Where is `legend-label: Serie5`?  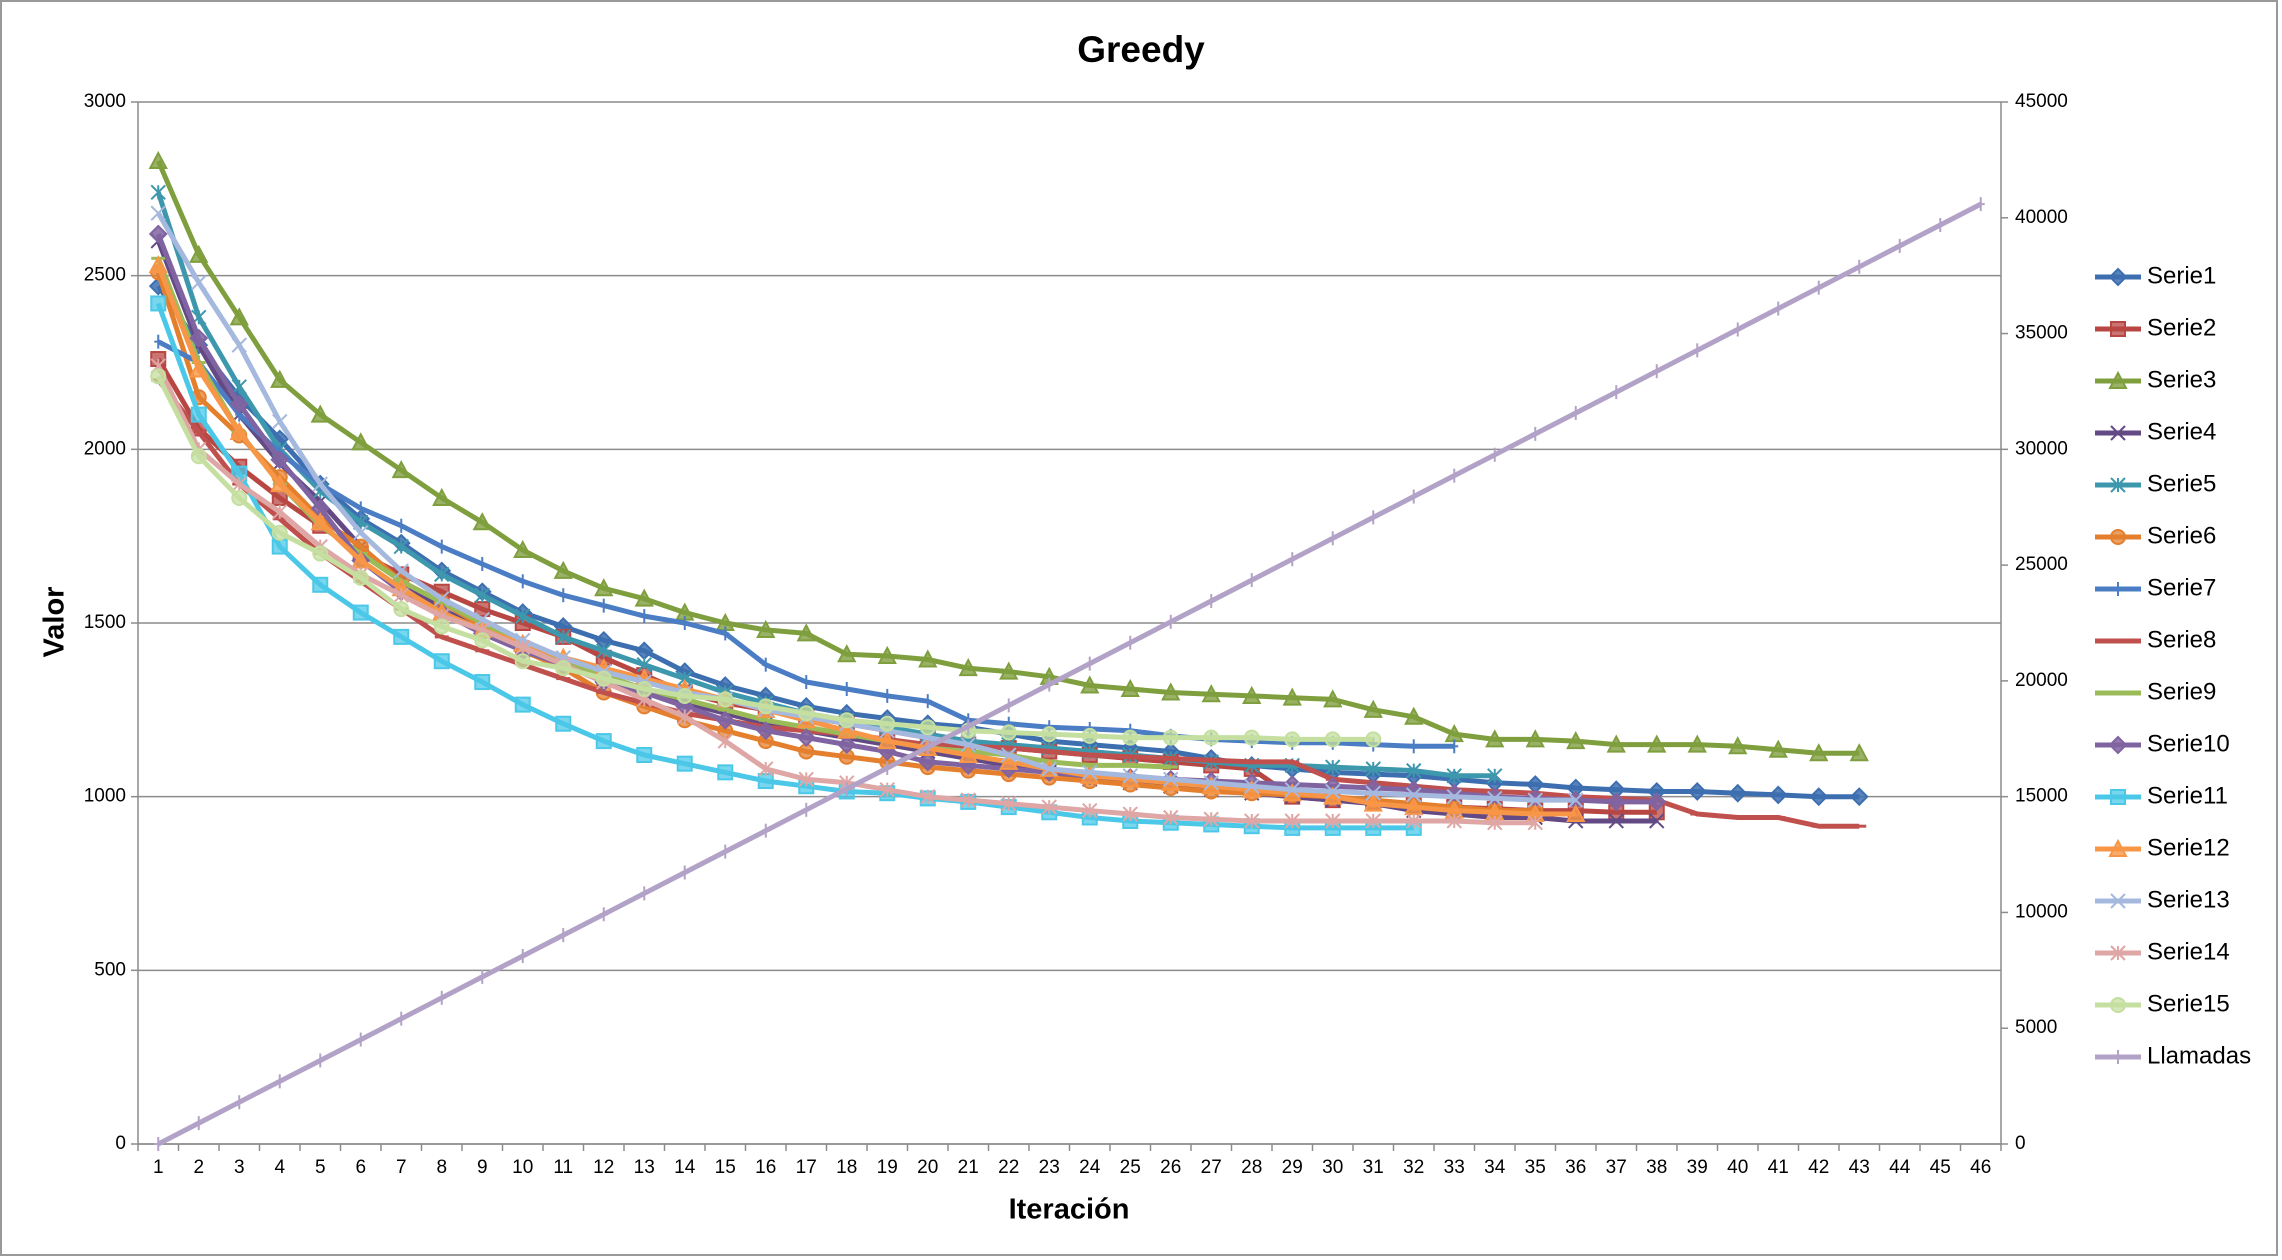 legend-label: Serie5 is located at coordinates (2181, 483).